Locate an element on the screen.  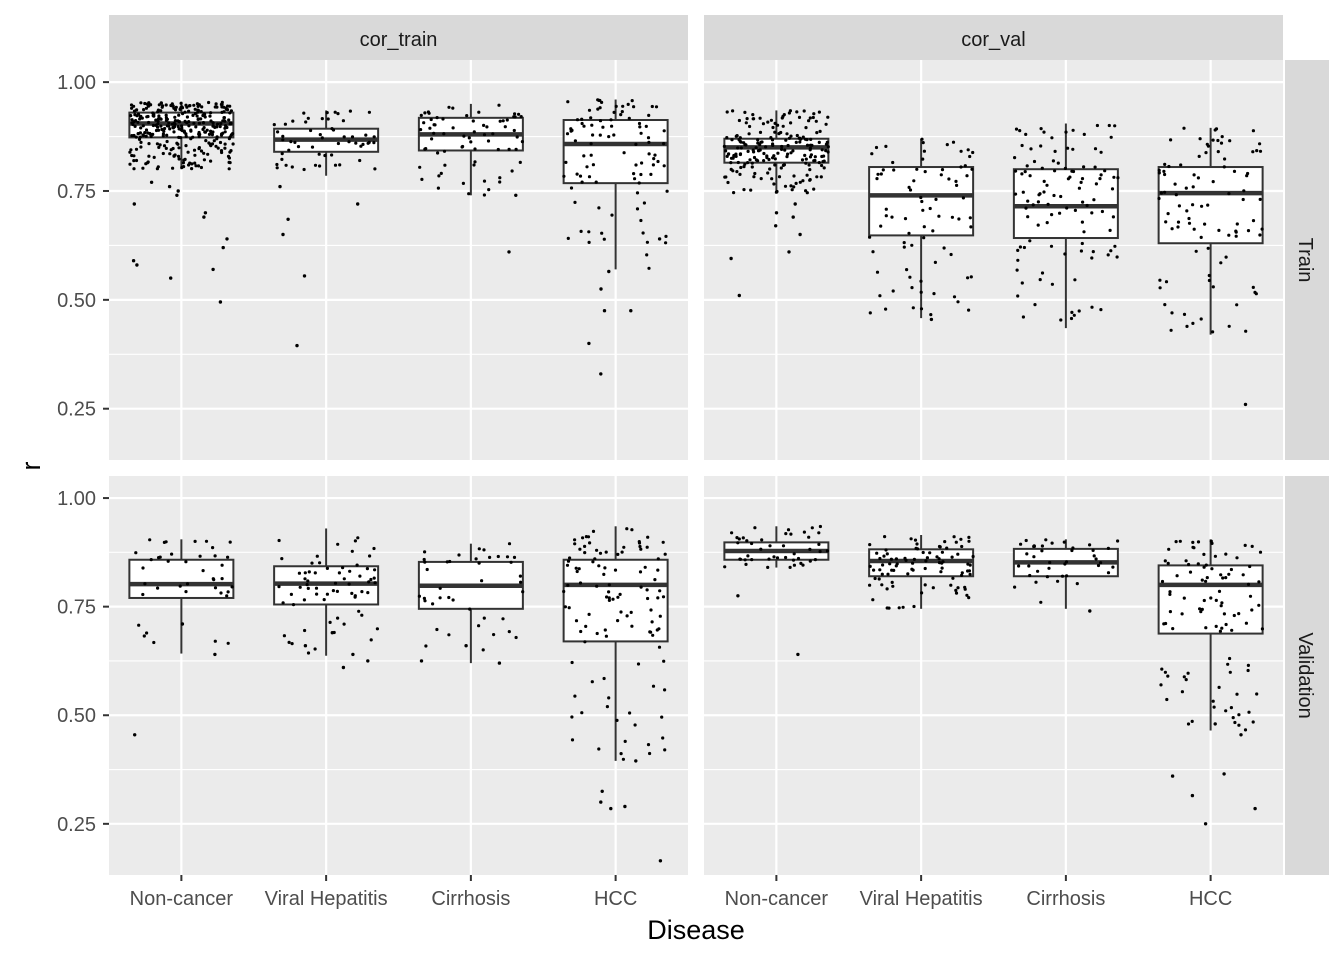
x-tick-label: HCC is located at coordinates (615, 899).